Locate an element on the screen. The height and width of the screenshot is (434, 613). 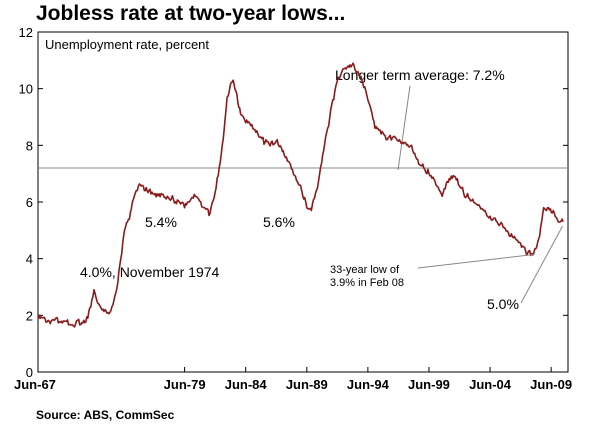
annotation-low-1981: 5.4% is located at coordinates (161, 222).